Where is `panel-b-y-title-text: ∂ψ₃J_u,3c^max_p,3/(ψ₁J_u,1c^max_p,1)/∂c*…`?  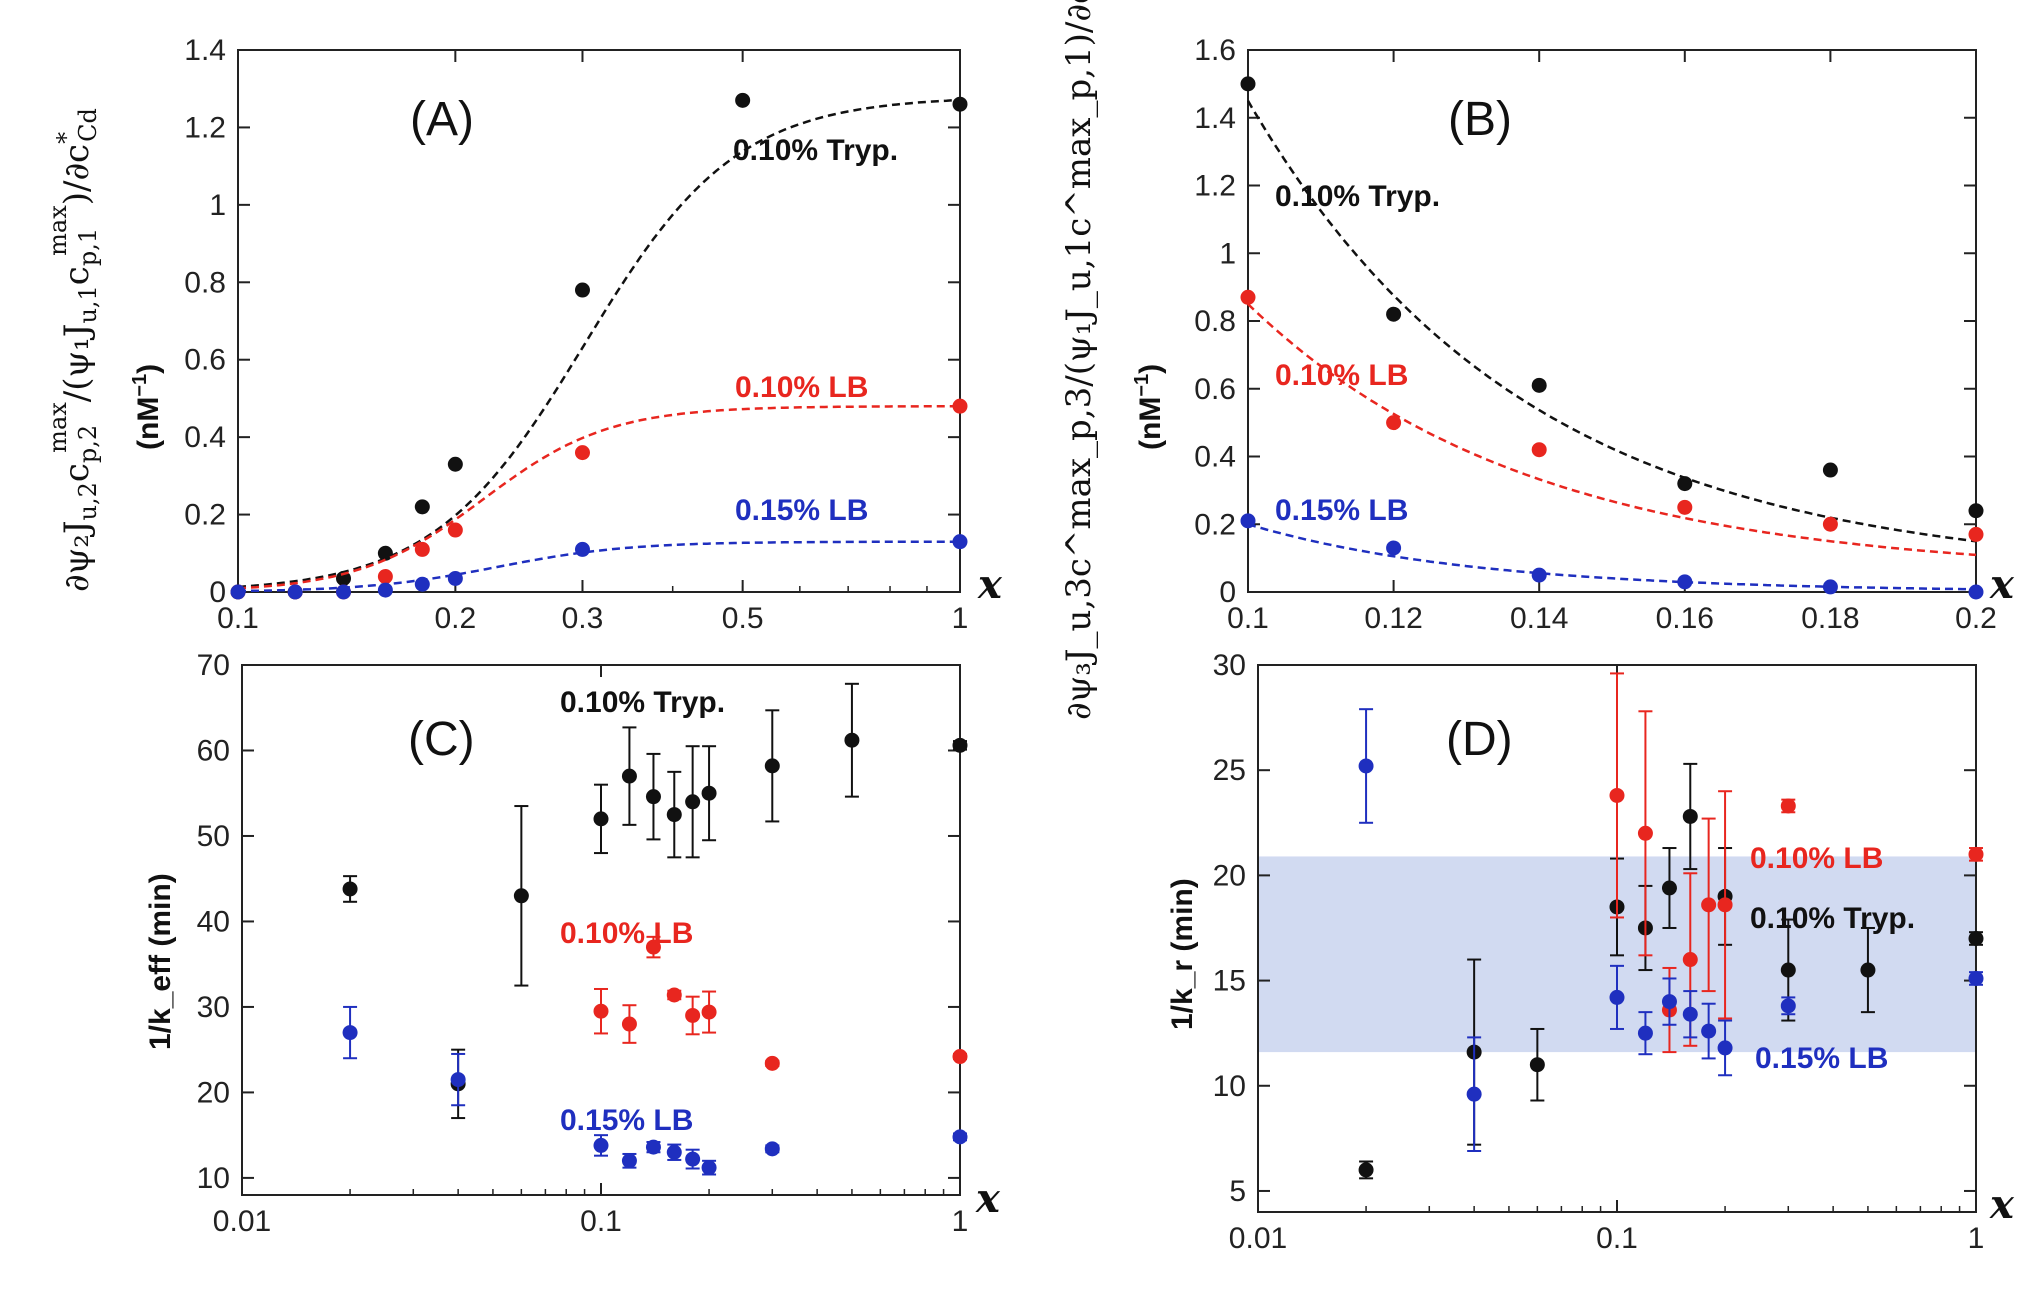 panel-b-y-title-text: ∂ψ₃J_u,3c^max_p,3/(ψ₁J_u,1c^max_p,1)/∂c*… is located at coordinates (1079, 360).